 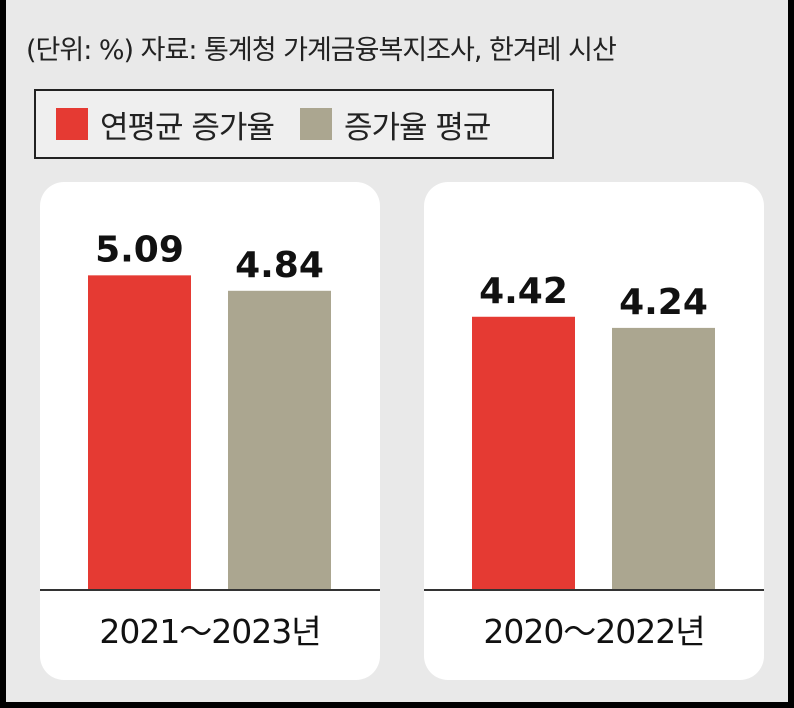 I want to click on data-label-1-1: 5.09, so click(x=139, y=249).